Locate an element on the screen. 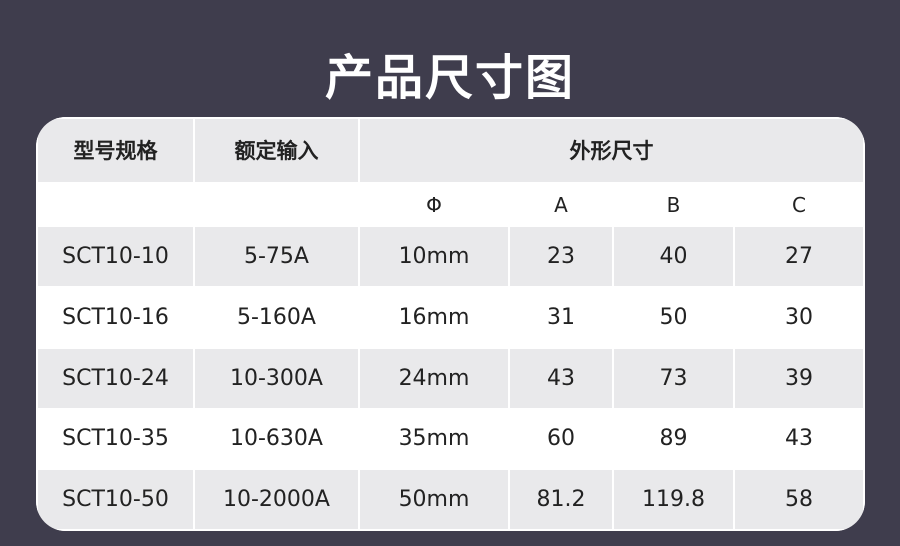 The image size is (900, 546). header-model: 型号规格 is located at coordinates (115, 150).